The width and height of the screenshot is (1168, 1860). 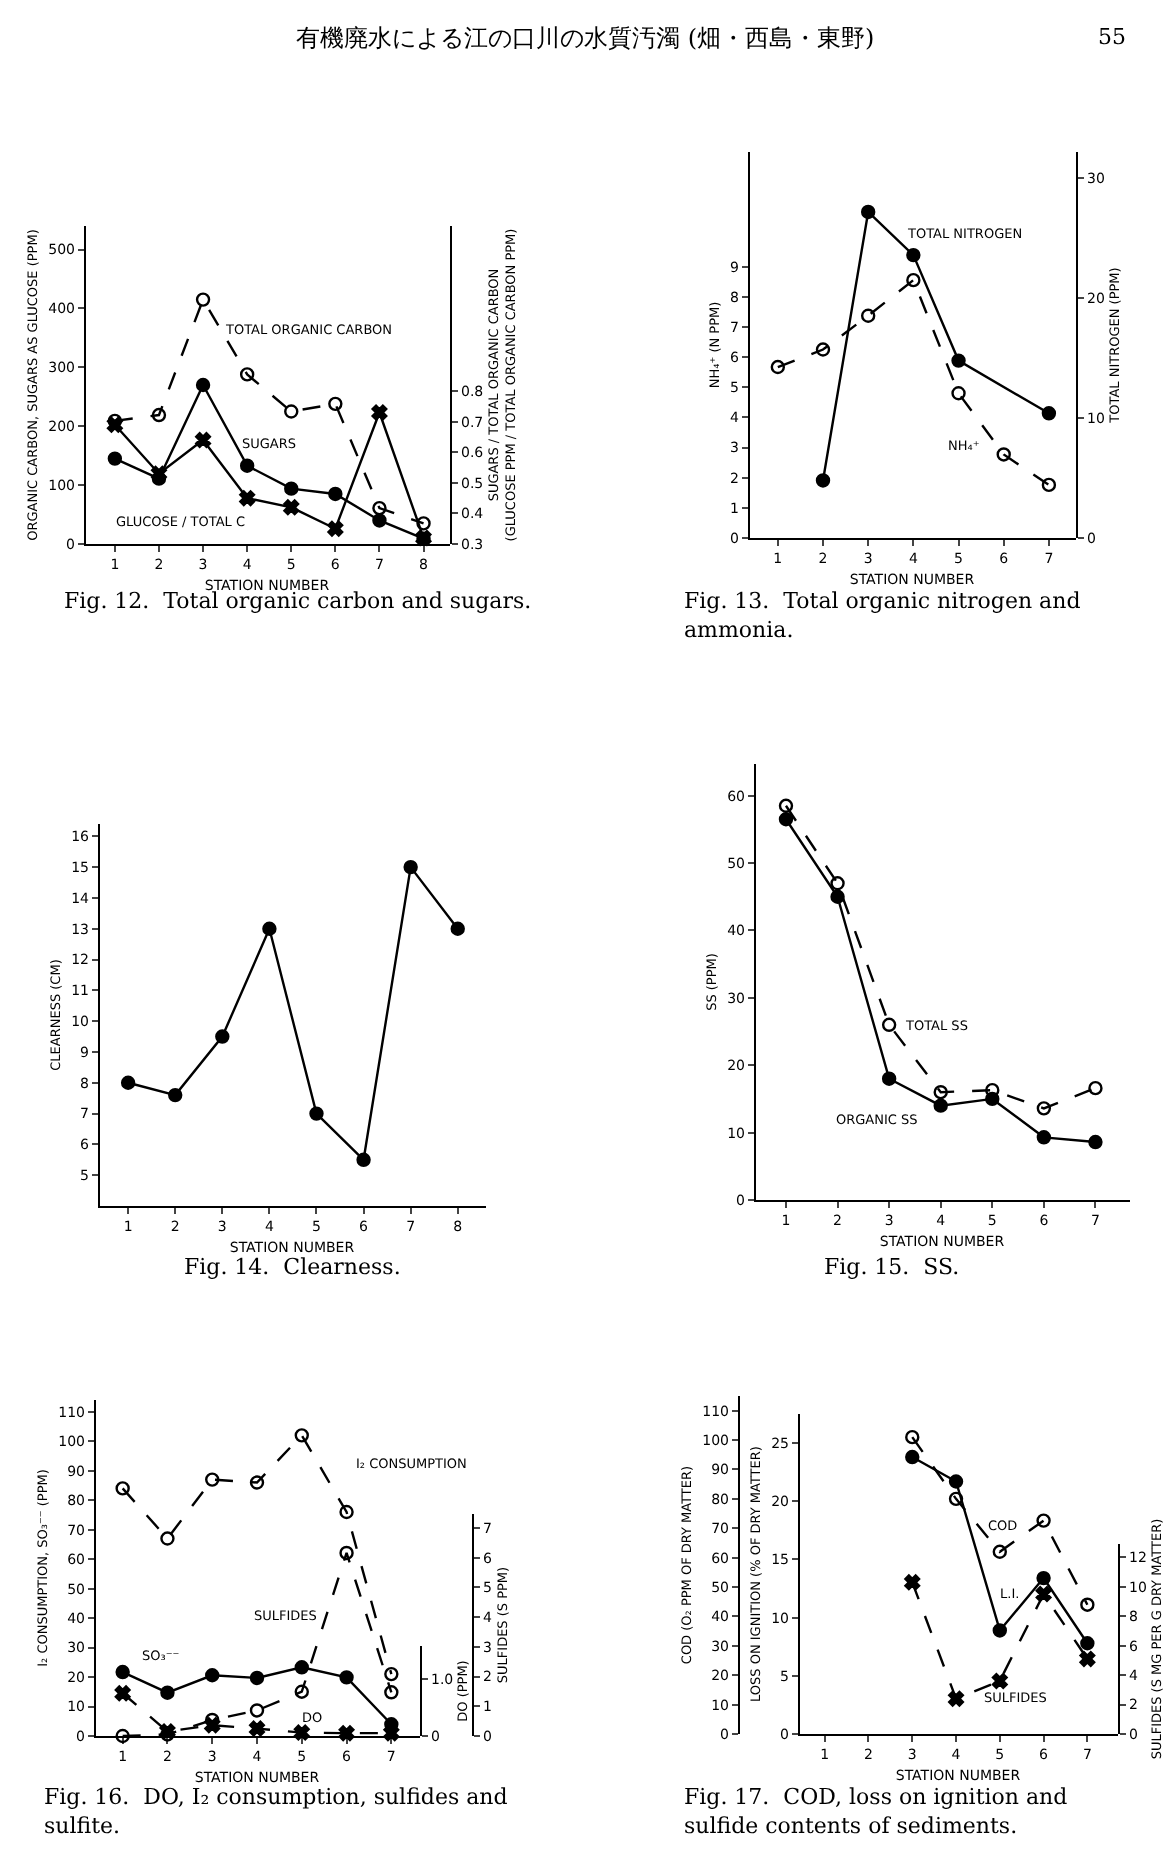 What do you see at coordinates (298, 601) in the screenshot?
I see `text: Fig. 12. Total organic carbon and sugars.` at bounding box center [298, 601].